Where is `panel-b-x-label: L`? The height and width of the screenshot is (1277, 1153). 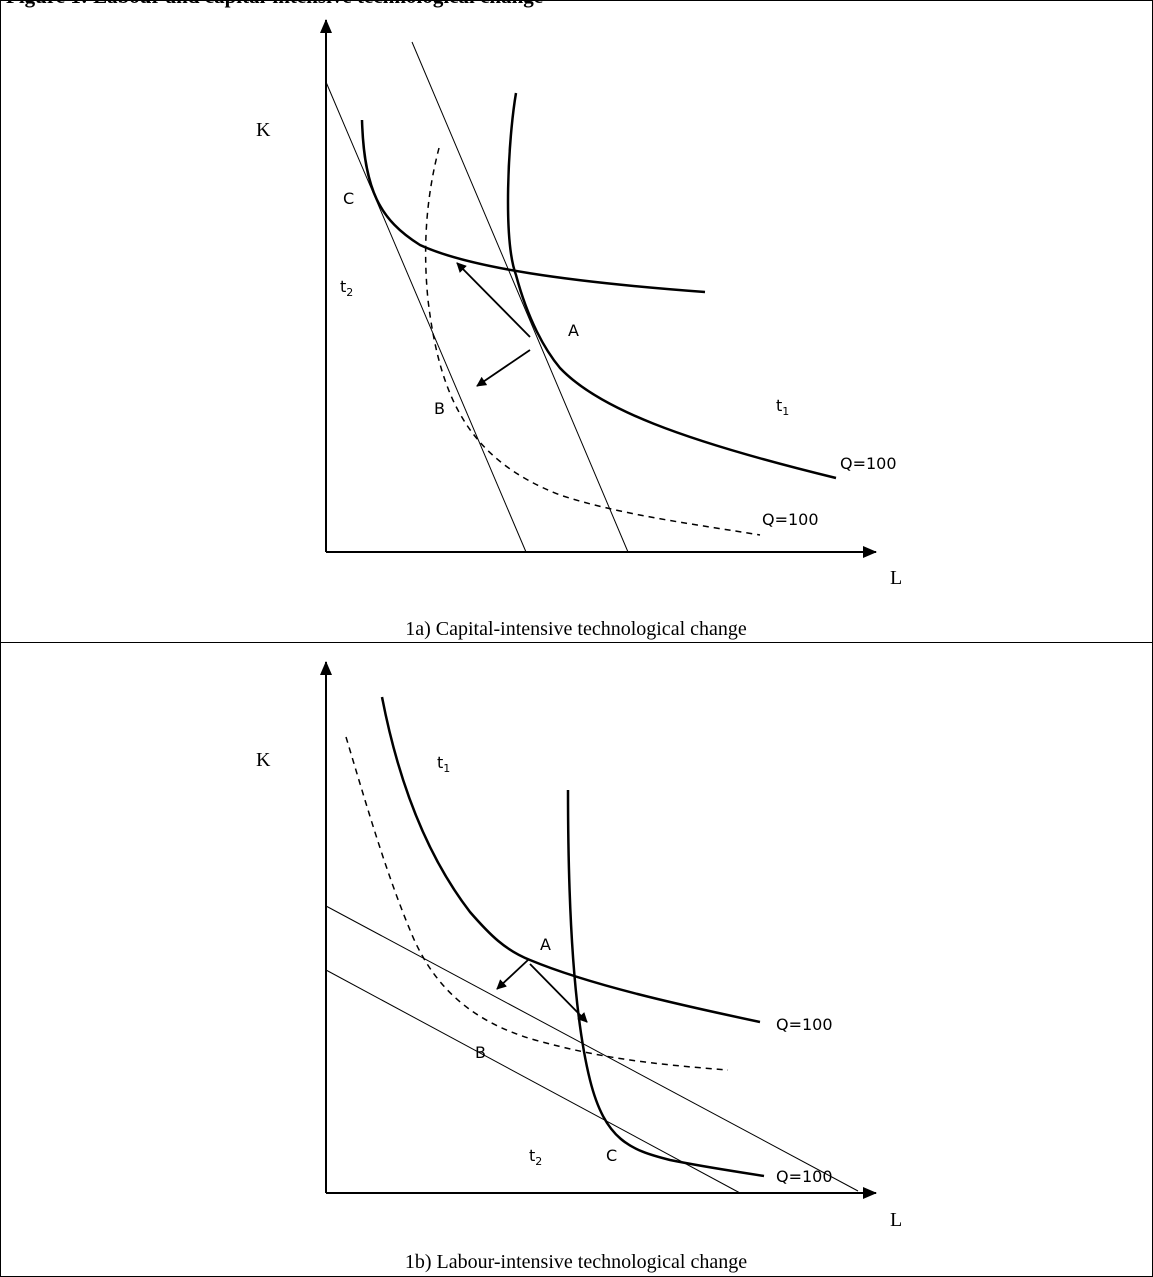
panel-b-x-label: L is located at coordinates (896, 1220).